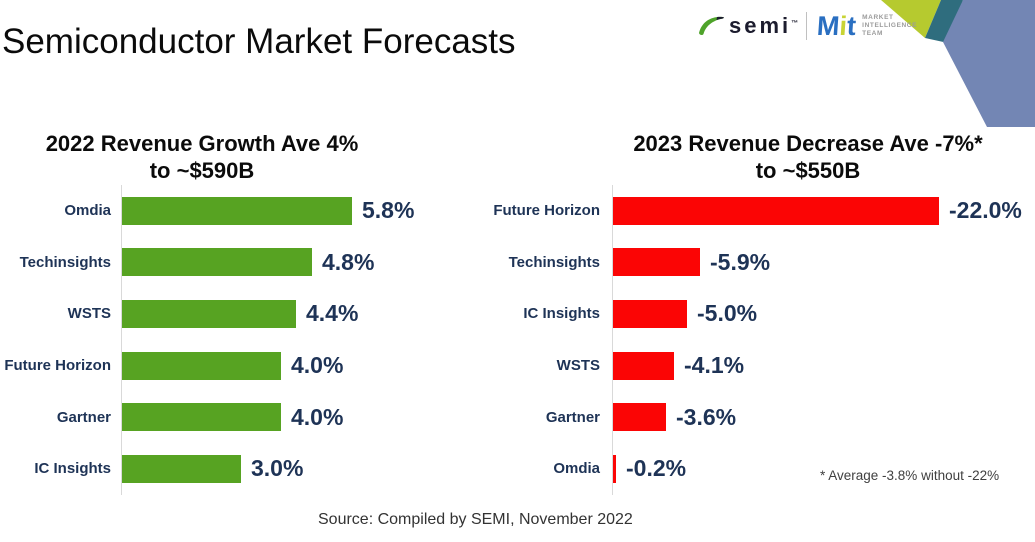 The width and height of the screenshot is (1035, 542). What do you see at coordinates (388, 210) in the screenshot?
I see `value-label: 5.8%` at bounding box center [388, 210].